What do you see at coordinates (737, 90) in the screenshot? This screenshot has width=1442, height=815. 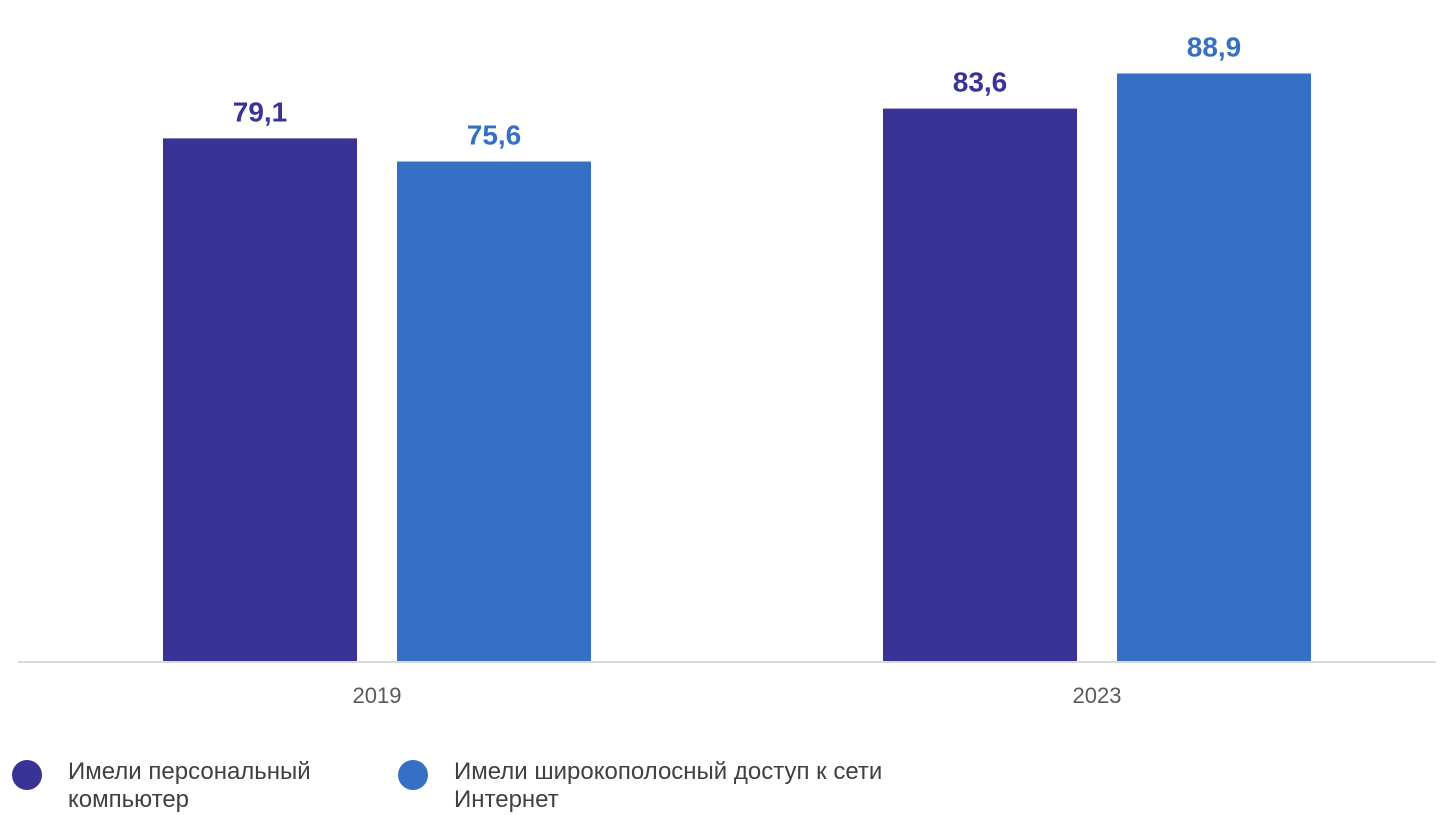 I see `data-labels-layer: 79,1 75,6 83,6 88,9` at bounding box center [737, 90].